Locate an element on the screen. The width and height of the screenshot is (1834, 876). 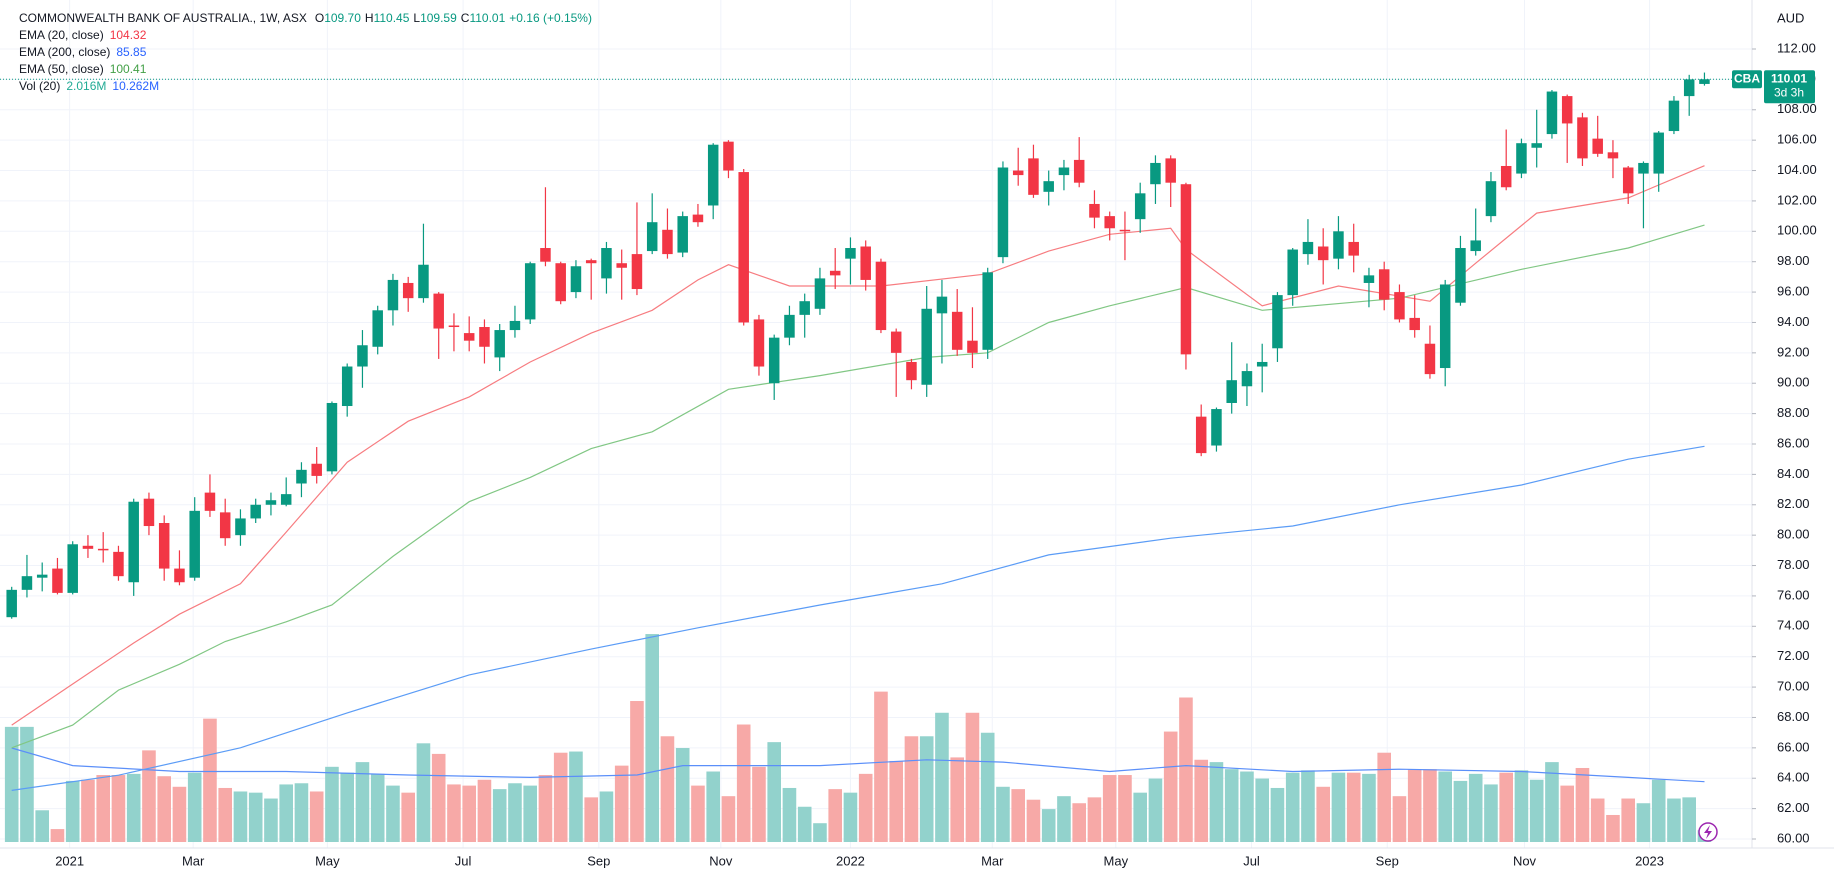
y-tick-label: 66.00 is located at coordinates (1793, 746).